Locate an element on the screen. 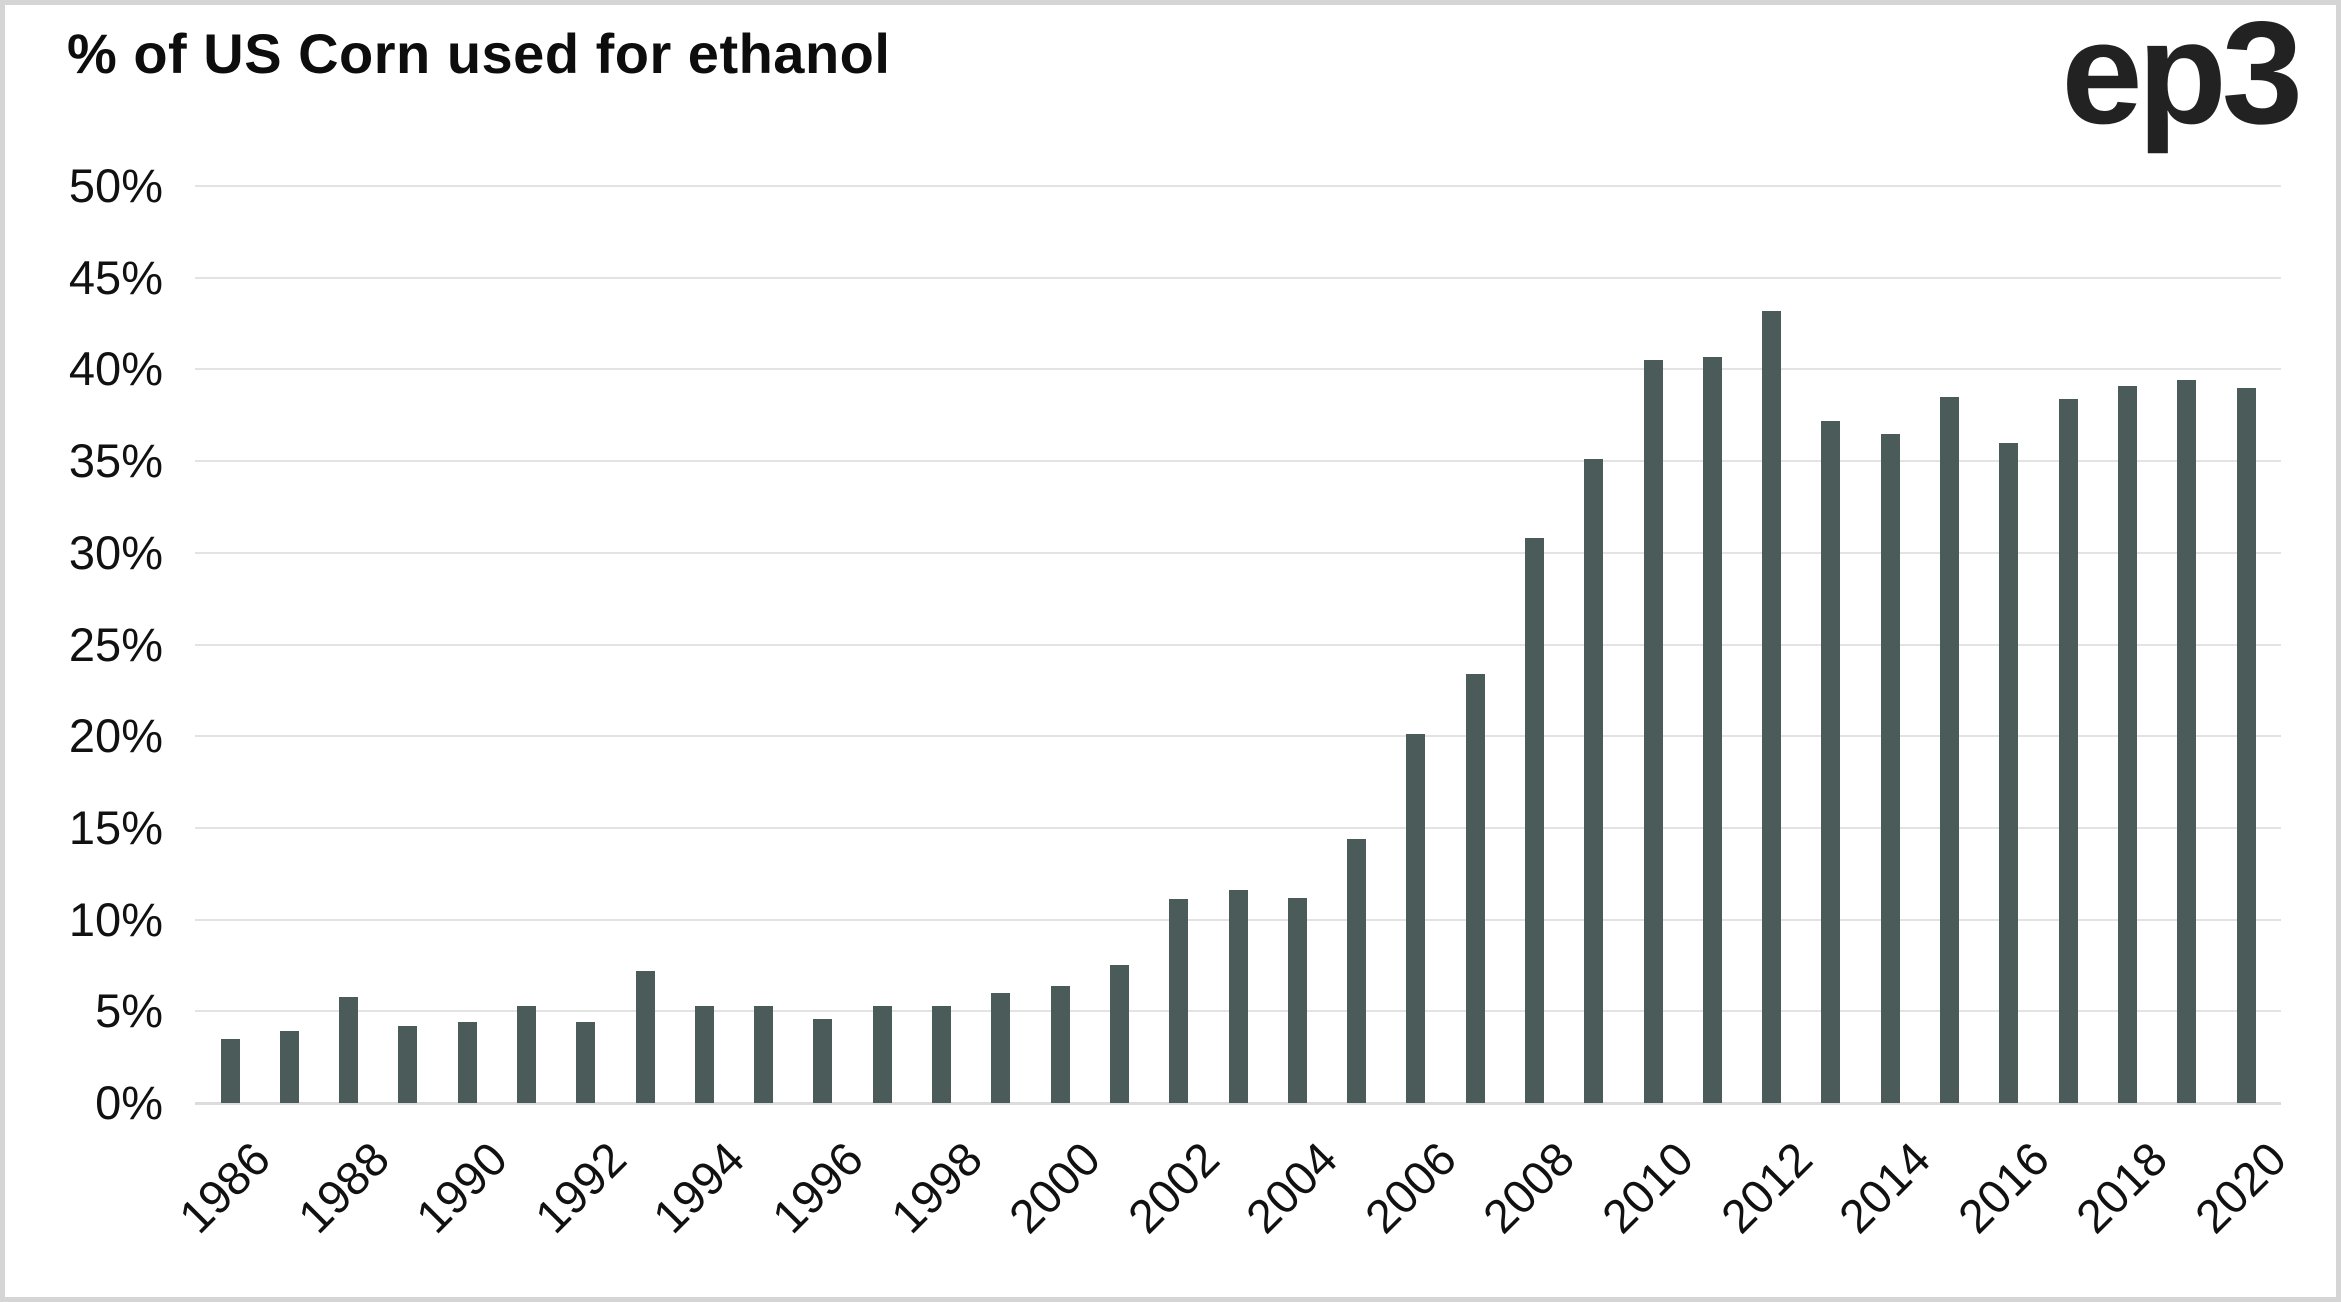 The image size is (2341, 1302). bar-2011 is located at coordinates (1712, 729).